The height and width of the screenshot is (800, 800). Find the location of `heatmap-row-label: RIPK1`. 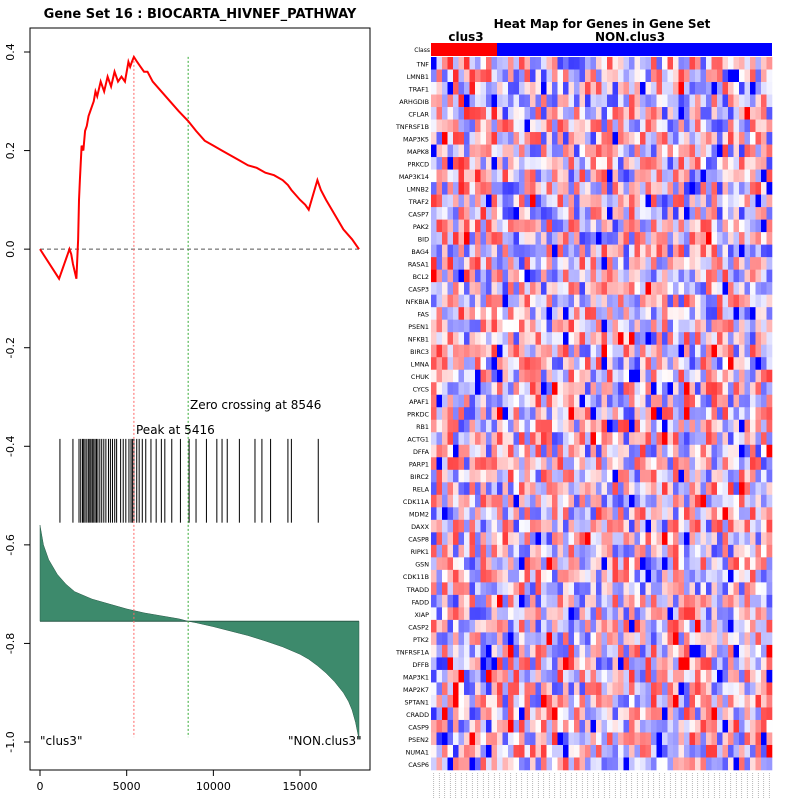

heatmap-row-label: RIPK1 is located at coordinates (420, 552).